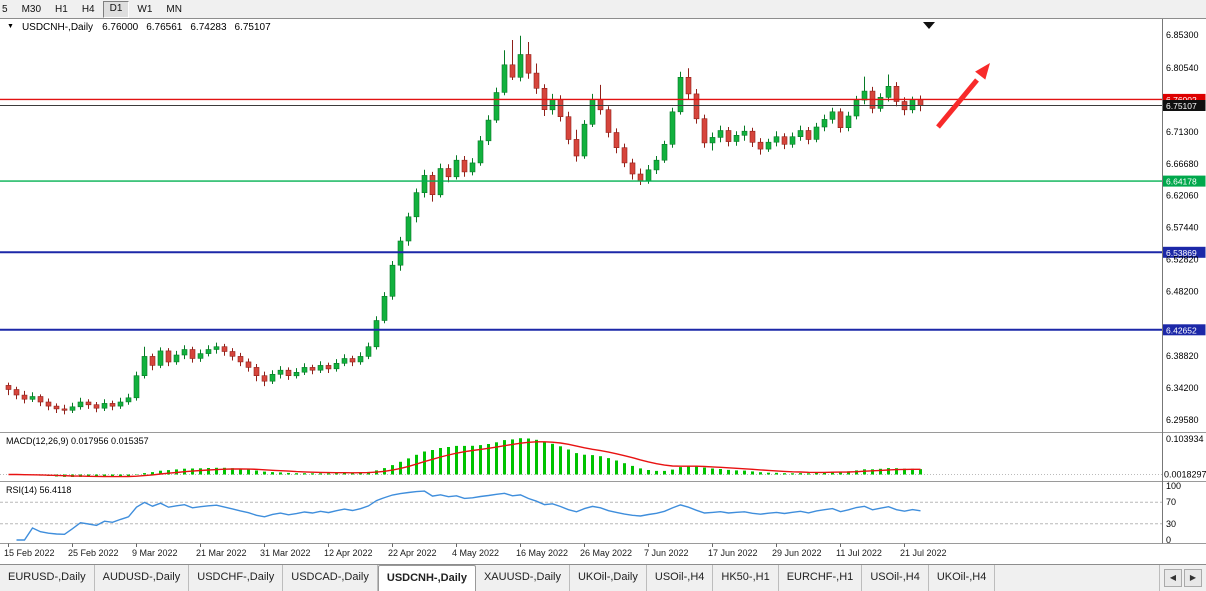  Describe the element at coordinates (47, 578) in the screenshot. I see `symbol-tab-eurusd-daily: EURUSD-,Daily` at that location.